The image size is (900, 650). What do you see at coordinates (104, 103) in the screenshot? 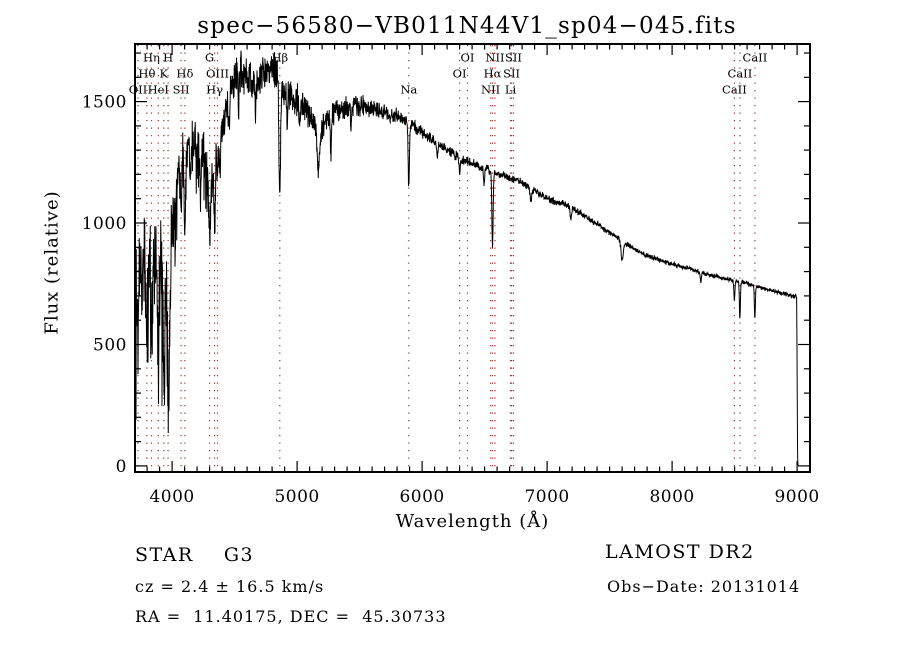
I see `y-tick-label: 1500` at bounding box center [104, 103].